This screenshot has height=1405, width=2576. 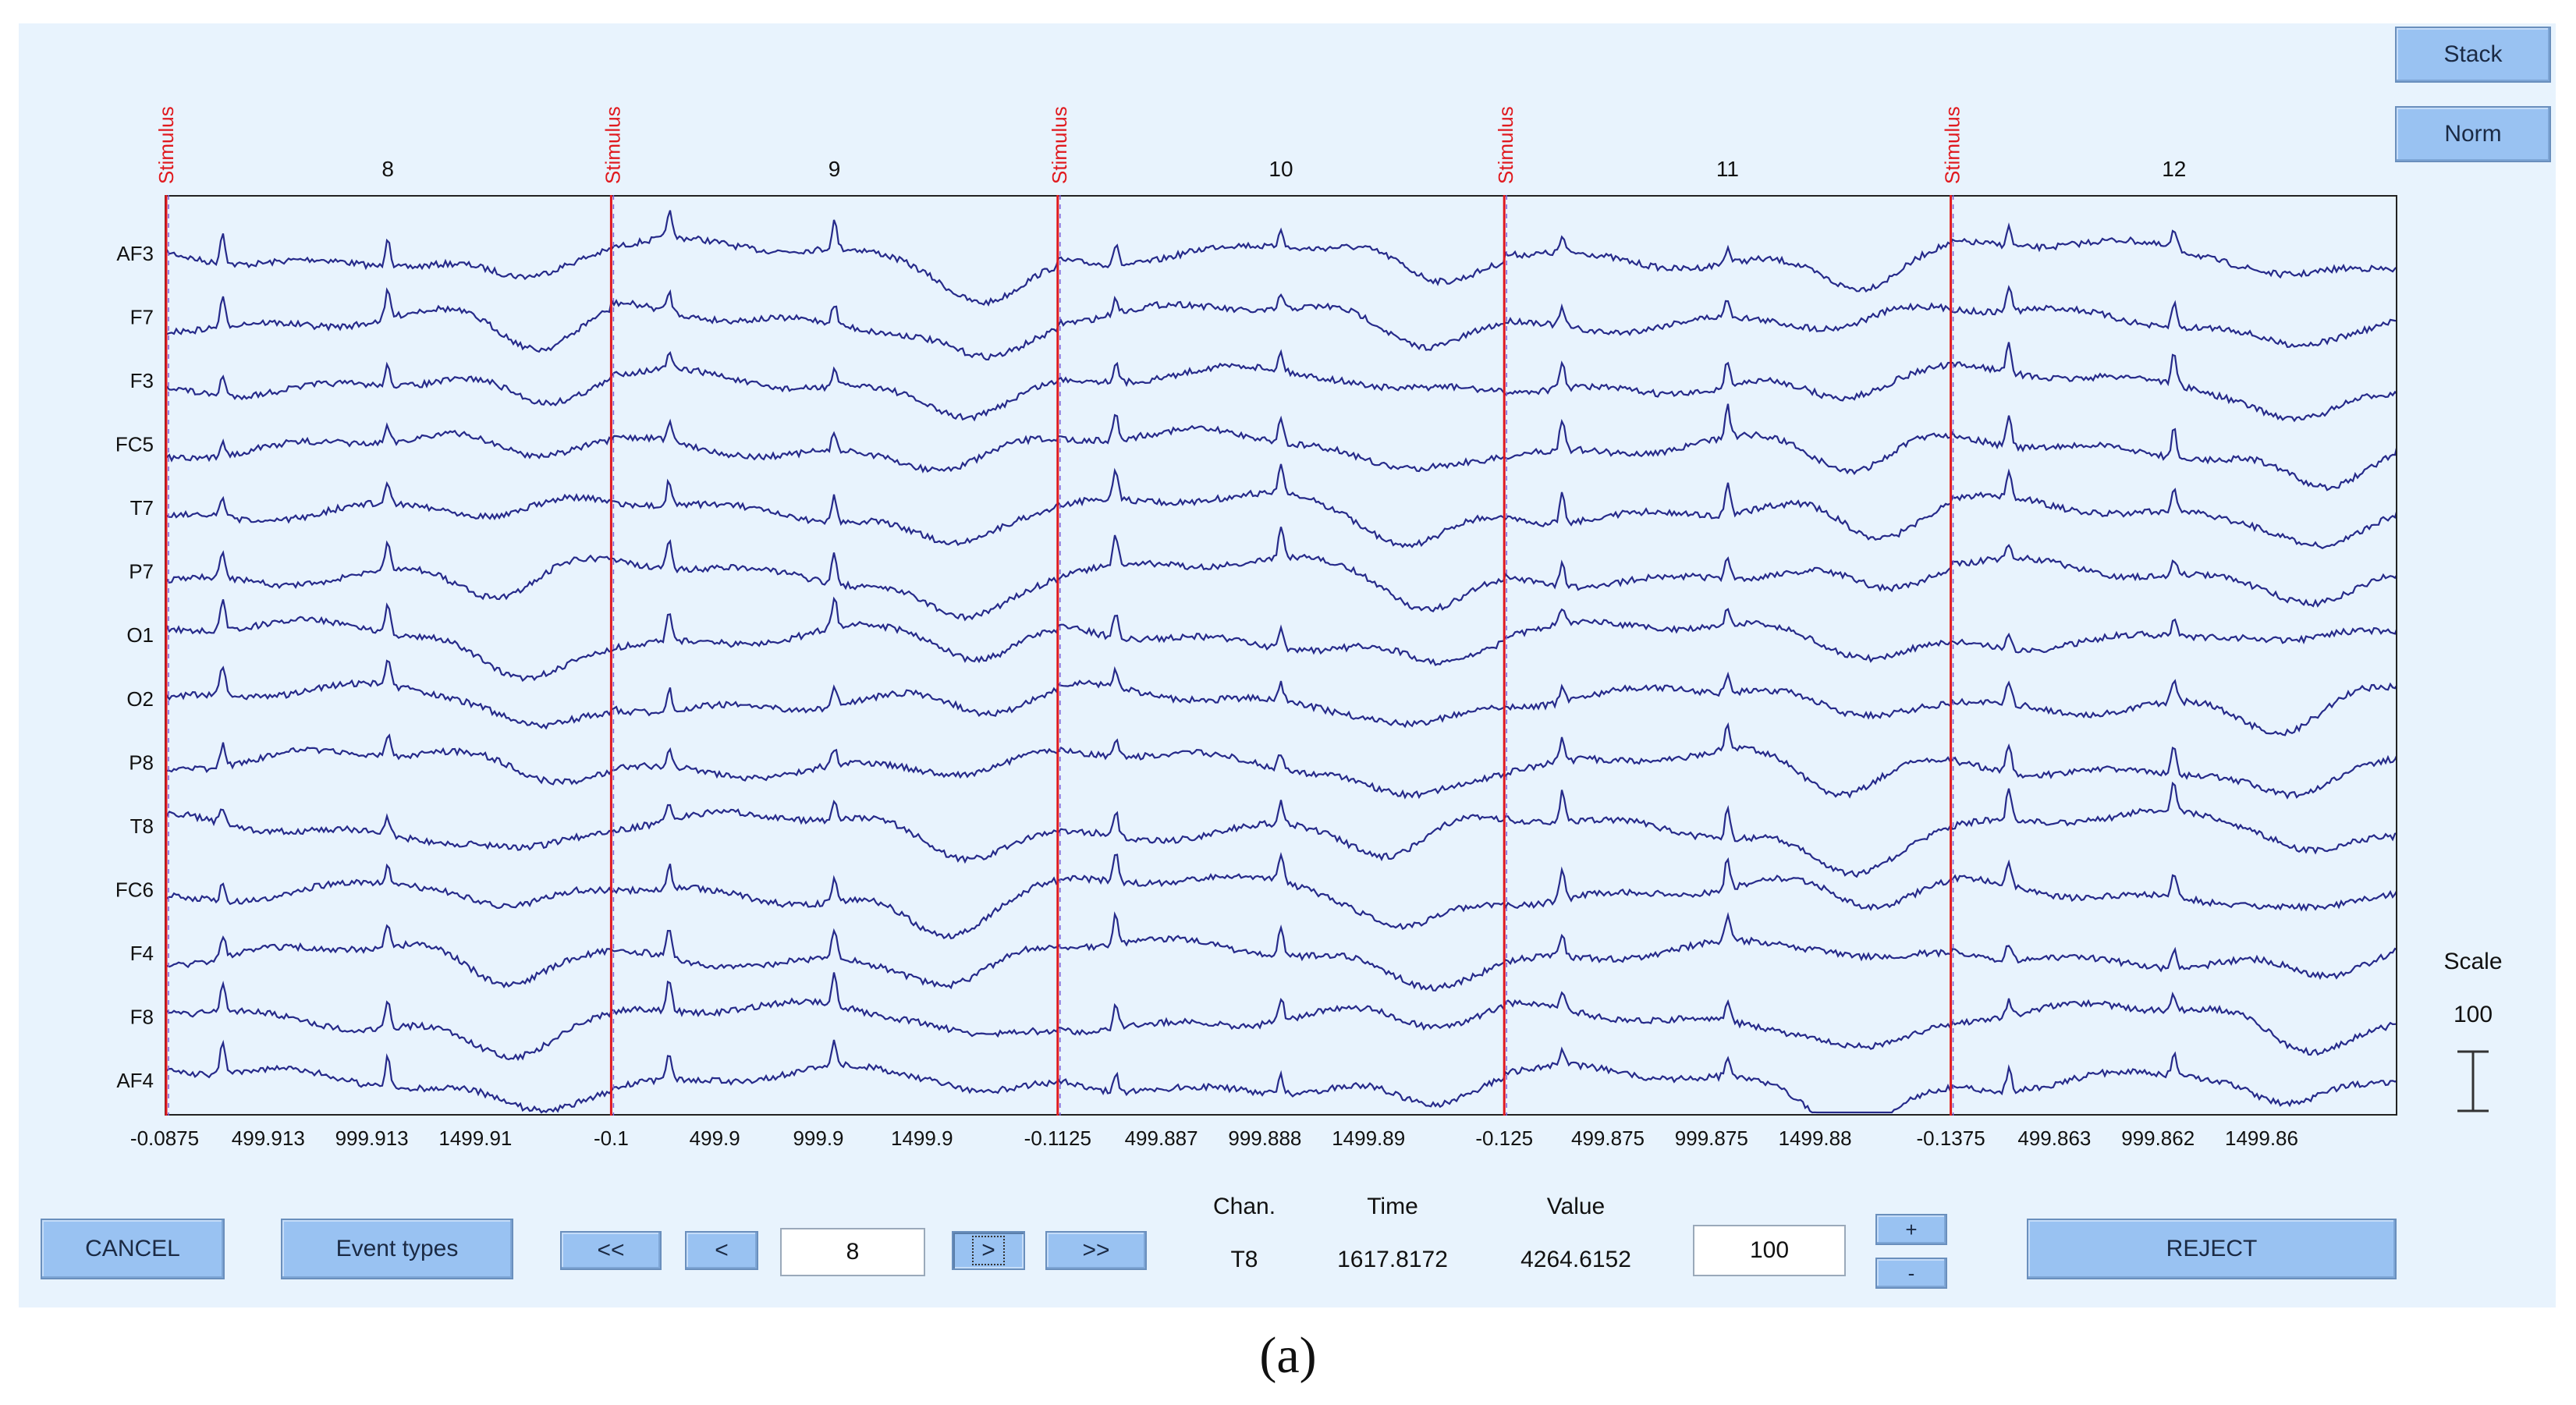 I want to click on norm-button: Norm, so click(x=2473, y=134).